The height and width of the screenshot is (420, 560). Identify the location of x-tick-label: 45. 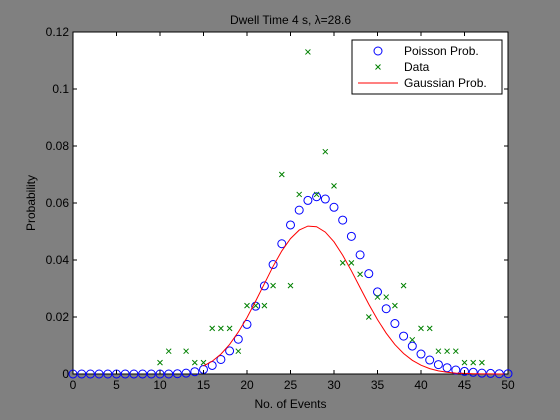
(465, 385).